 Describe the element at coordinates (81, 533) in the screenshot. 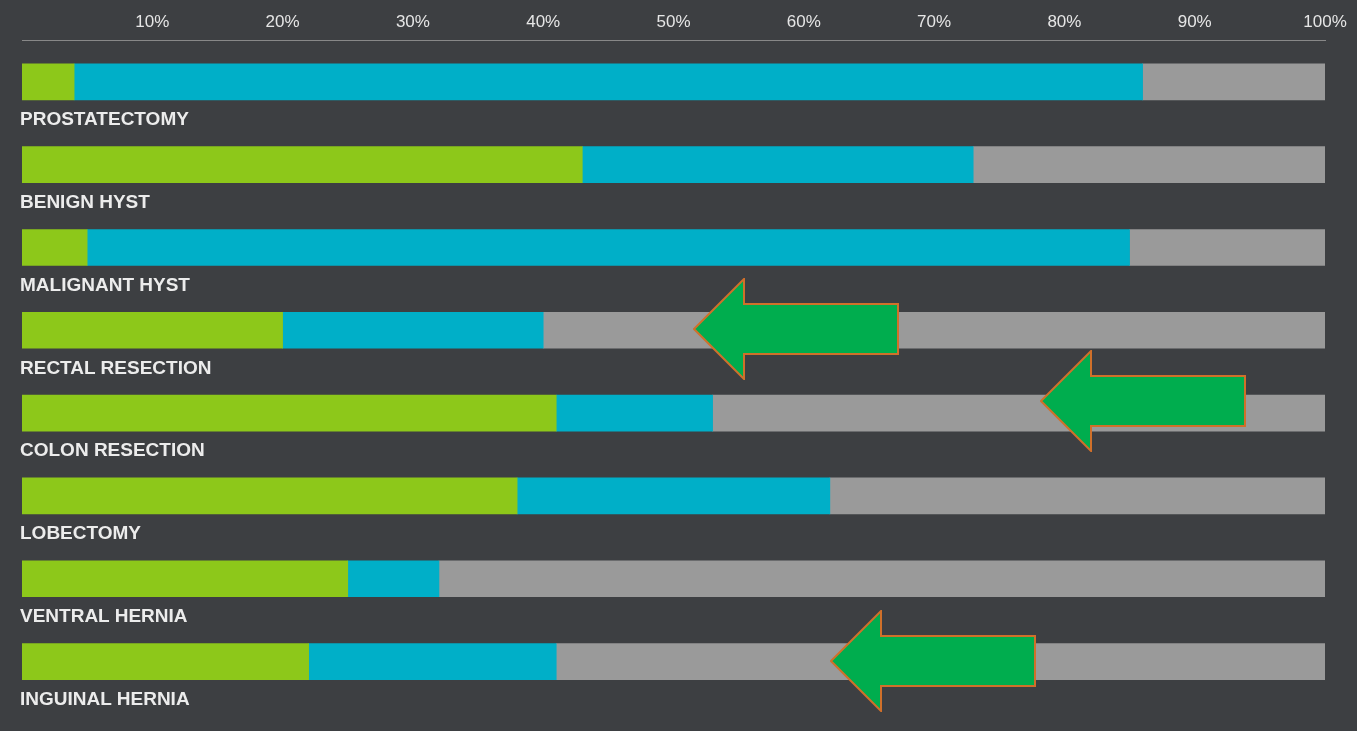

I see `y-tick-label: LOBECTOMY` at that location.